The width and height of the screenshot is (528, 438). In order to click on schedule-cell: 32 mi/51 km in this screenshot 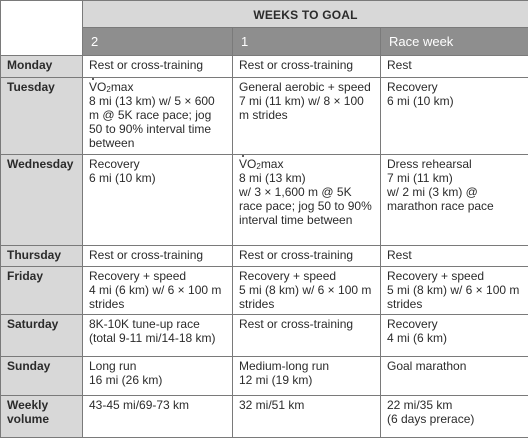, I will do `click(306, 416)`.